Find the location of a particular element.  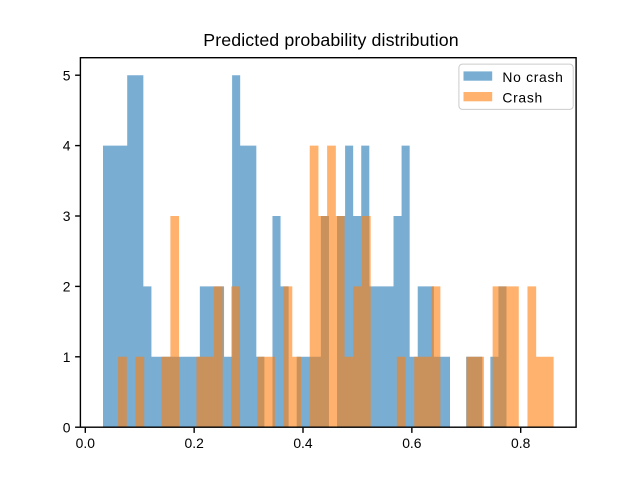

svg-text: 0 is located at coordinates (67, 427).